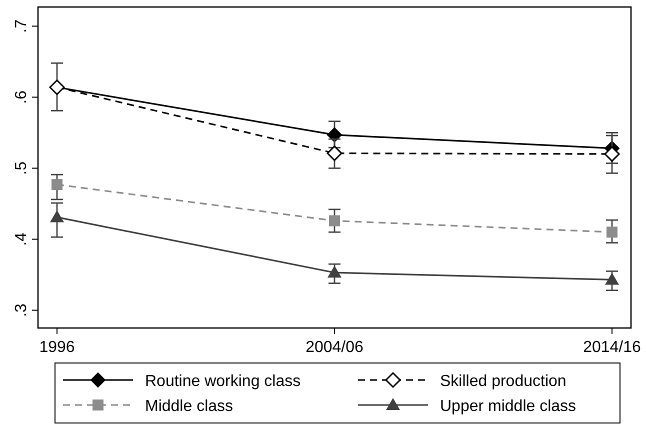 Image resolution: width=646 pixels, height=424 pixels. Describe the element at coordinates (503, 381) in the screenshot. I see `legend-label: Skilled production` at that location.